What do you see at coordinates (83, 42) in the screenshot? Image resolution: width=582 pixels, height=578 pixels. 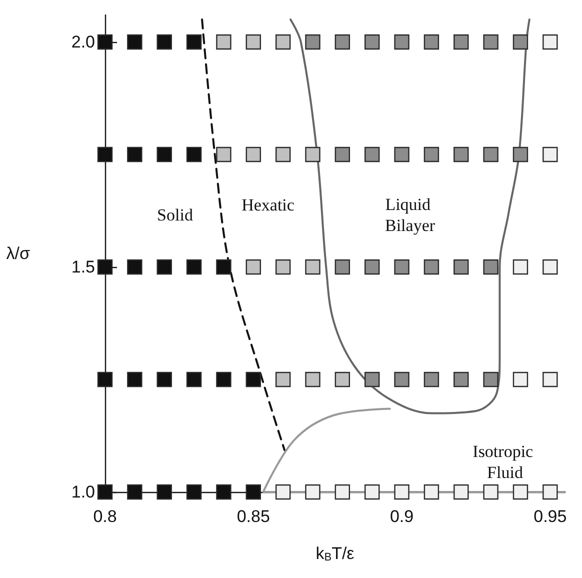 I see `y-tick-label: 2.0` at bounding box center [83, 42].